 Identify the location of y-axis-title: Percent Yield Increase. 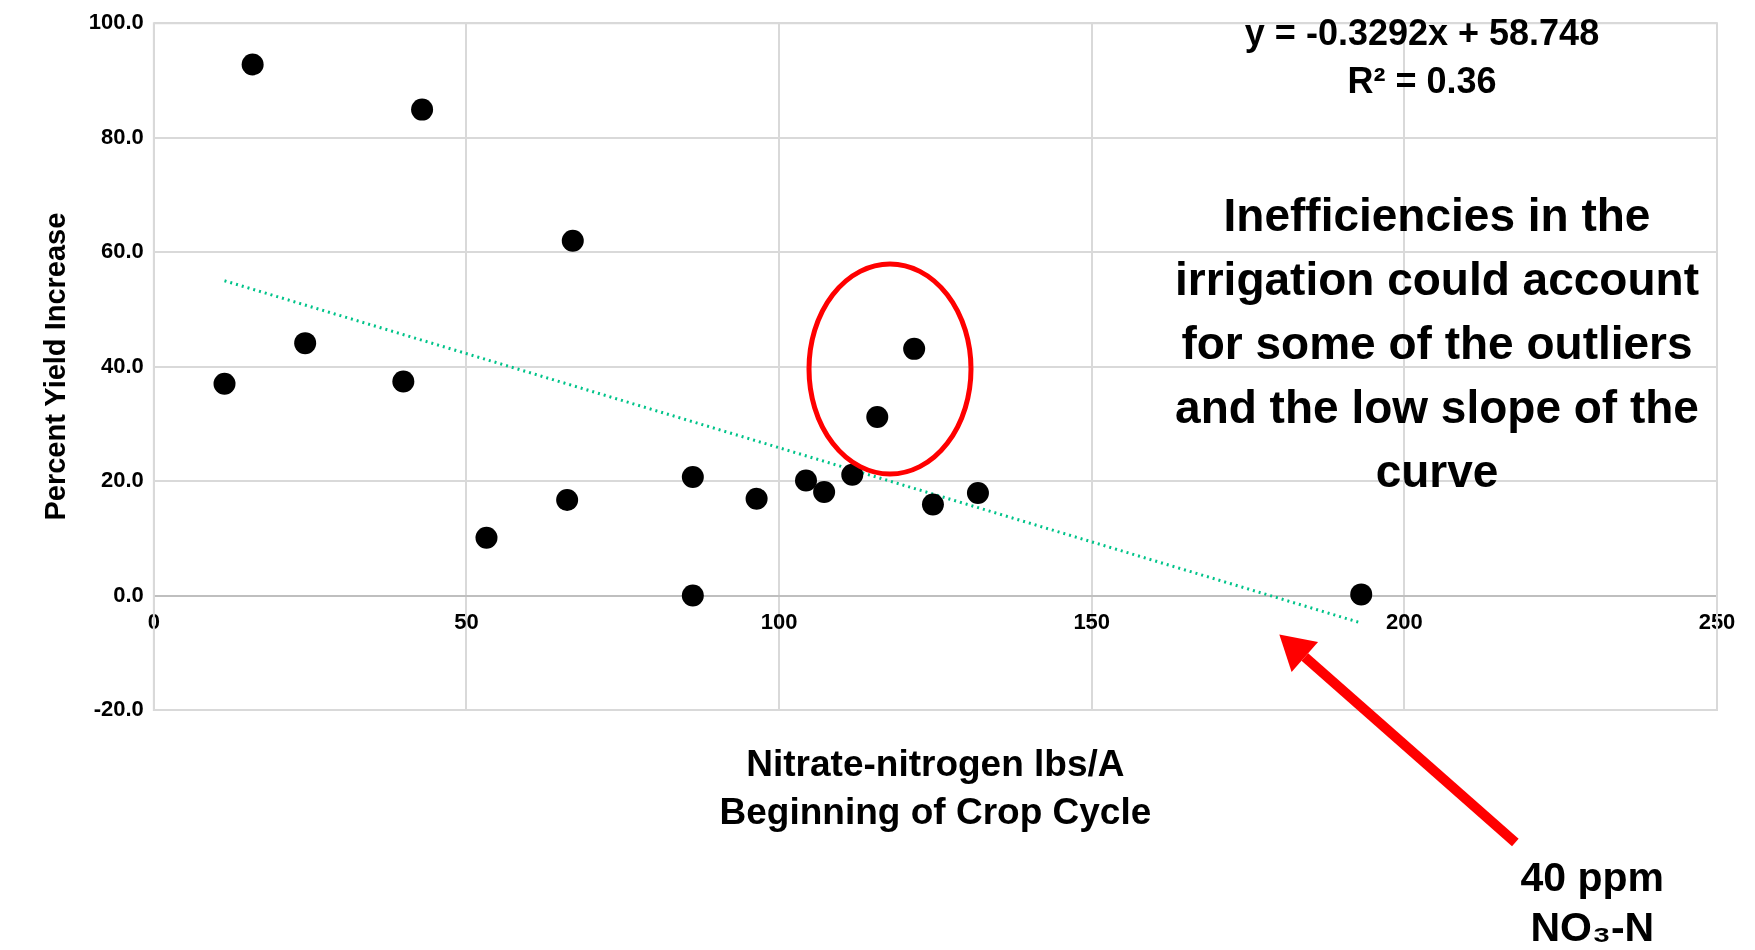
(55, 366).